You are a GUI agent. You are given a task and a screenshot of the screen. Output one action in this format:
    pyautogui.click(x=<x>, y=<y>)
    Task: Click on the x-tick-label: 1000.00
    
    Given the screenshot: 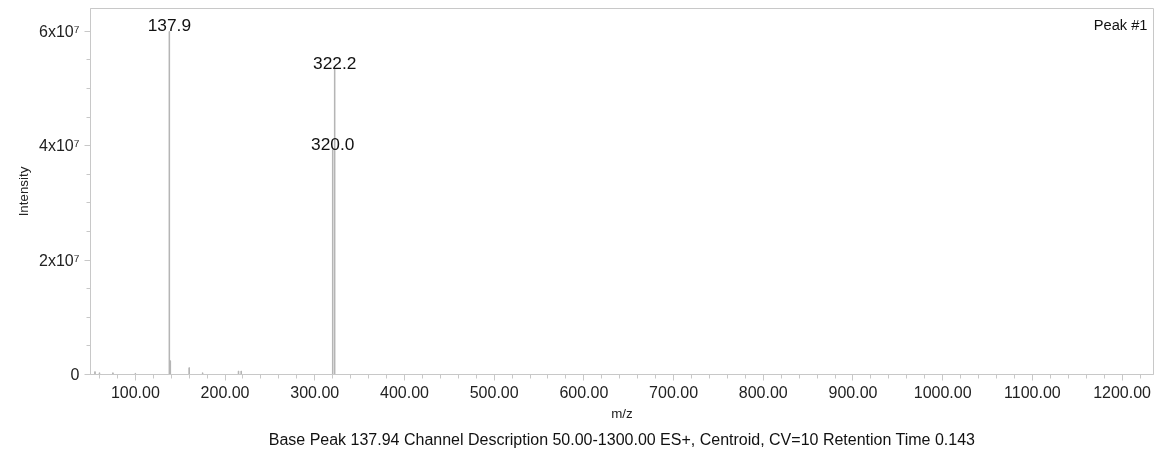 What is the action you would take?
    pyautogui.click(x=942, y=392)
    